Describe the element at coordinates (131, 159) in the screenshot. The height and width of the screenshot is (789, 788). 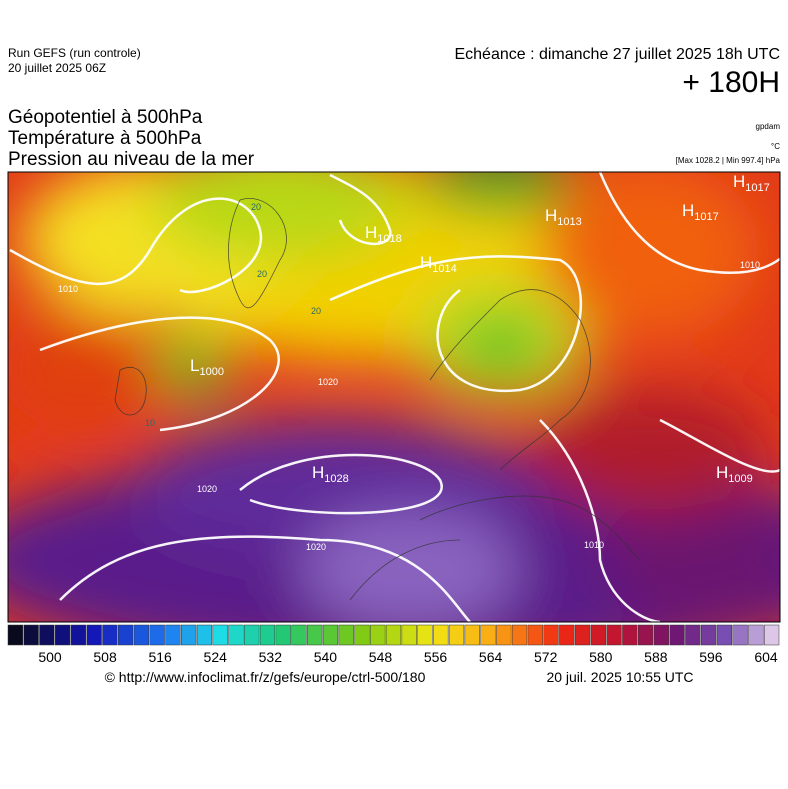
I see `field-3: Pression au niveau de la mer` at that location.